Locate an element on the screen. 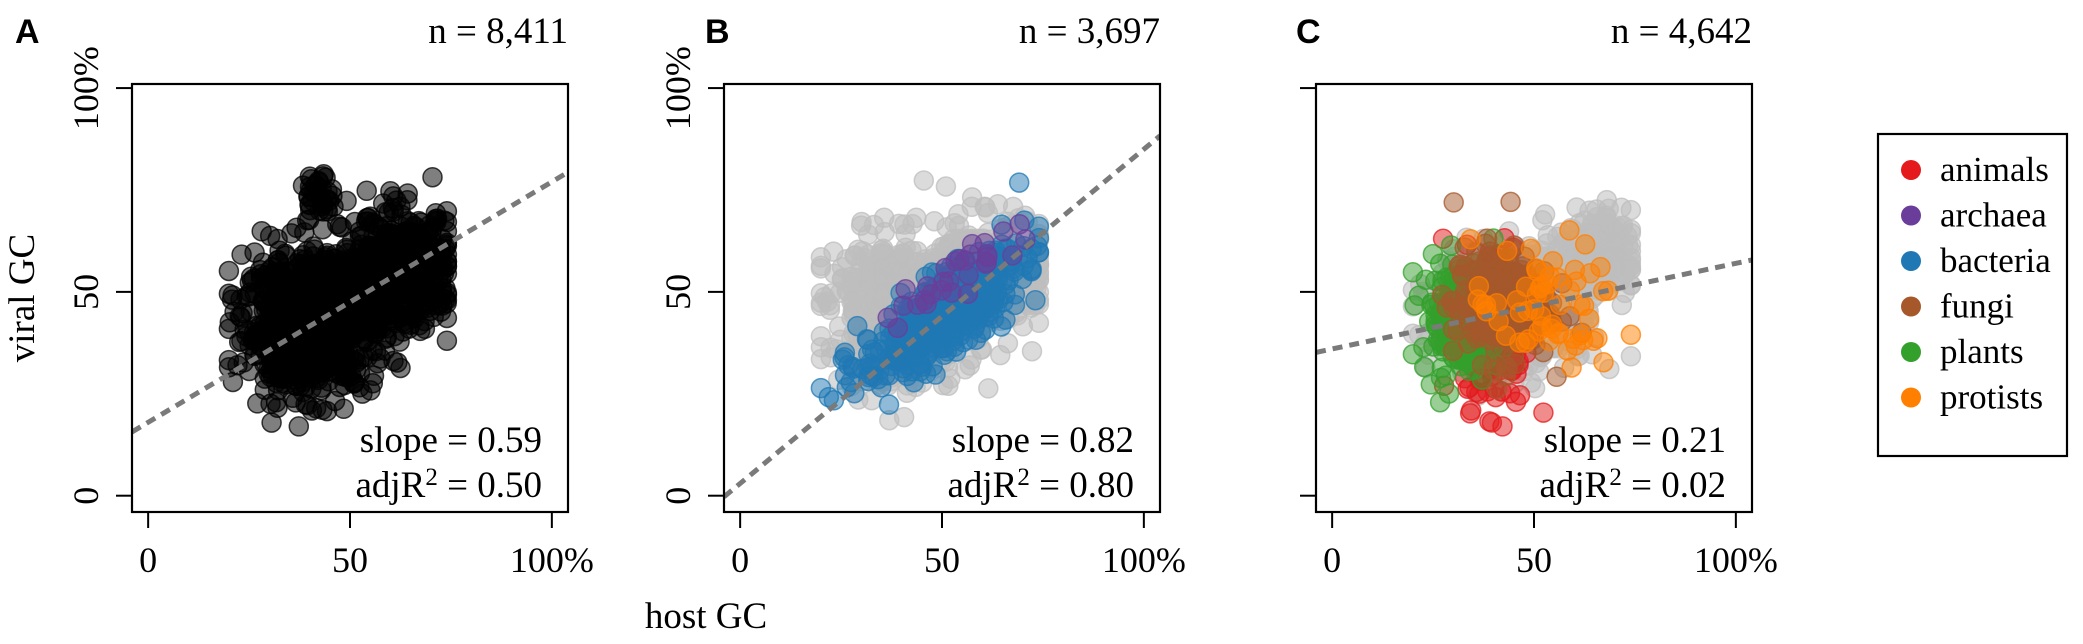 The height and width of the screenshot is (644, 2083). panel-a-x-tick-label-0: 0 is located at coordinates (148, 560).